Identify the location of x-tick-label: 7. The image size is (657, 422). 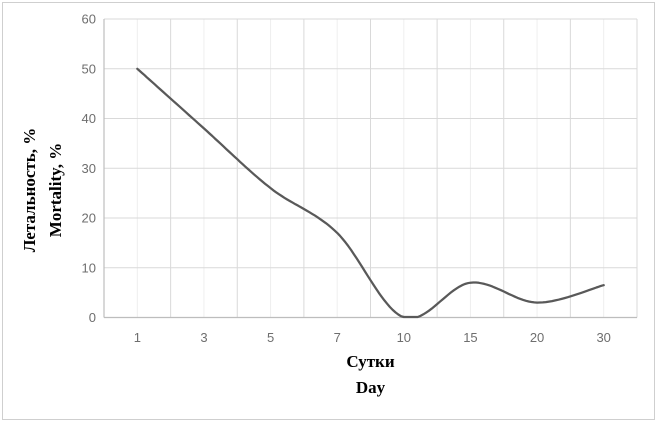
(337, 337).